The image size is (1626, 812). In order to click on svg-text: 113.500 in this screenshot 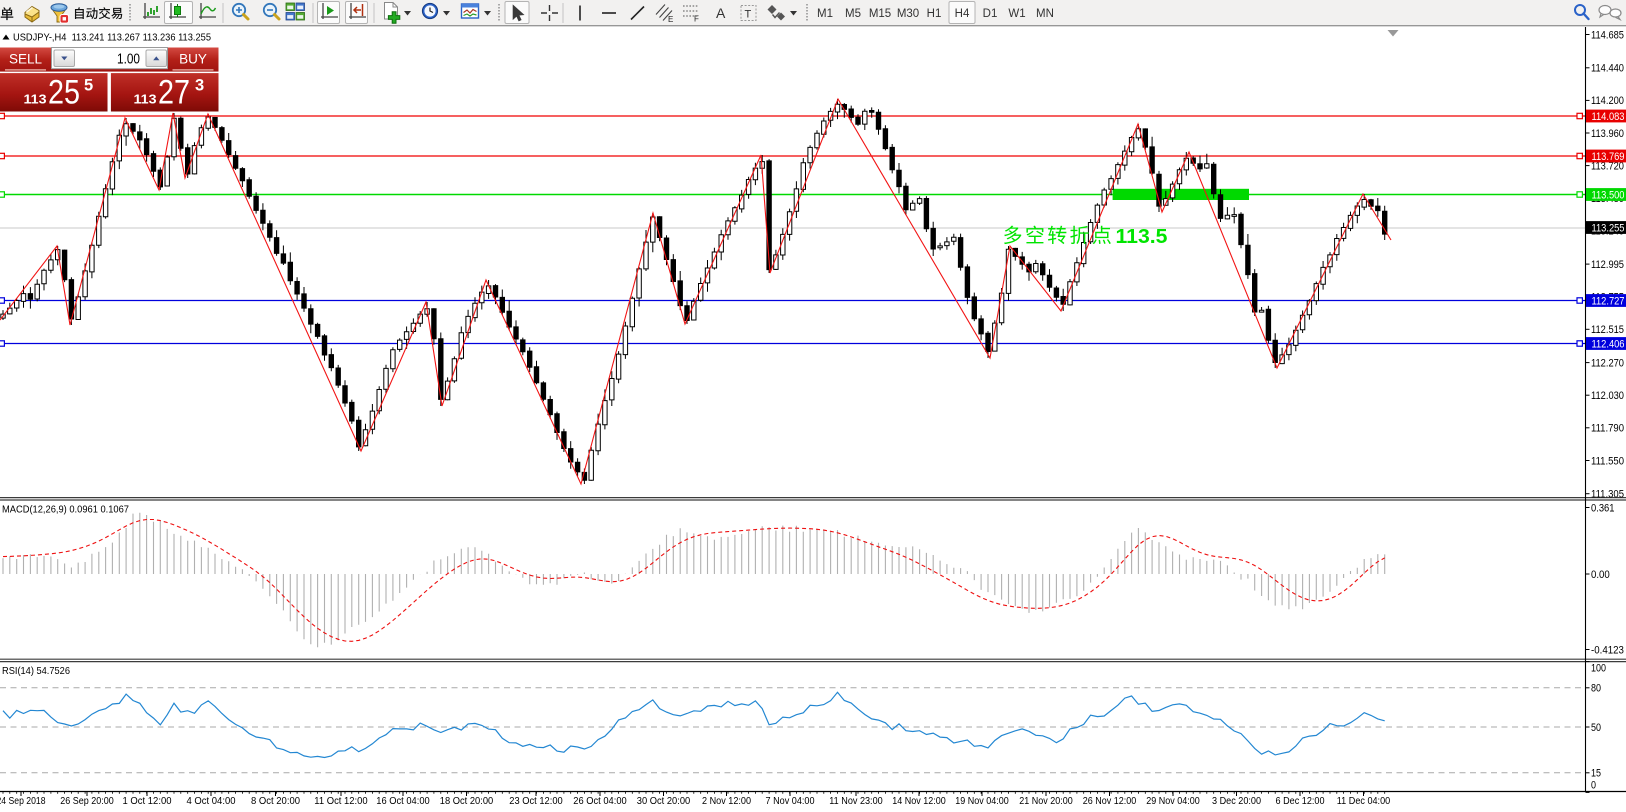, I will do `click(1608, 196)`.